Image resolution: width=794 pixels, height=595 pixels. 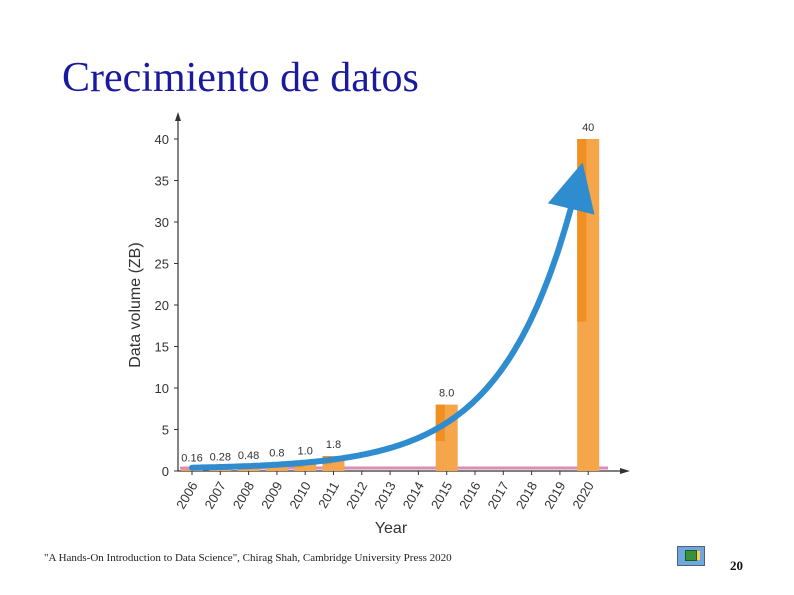 I want to click on x-tick-label: 2014, so click(x=413, y=495).